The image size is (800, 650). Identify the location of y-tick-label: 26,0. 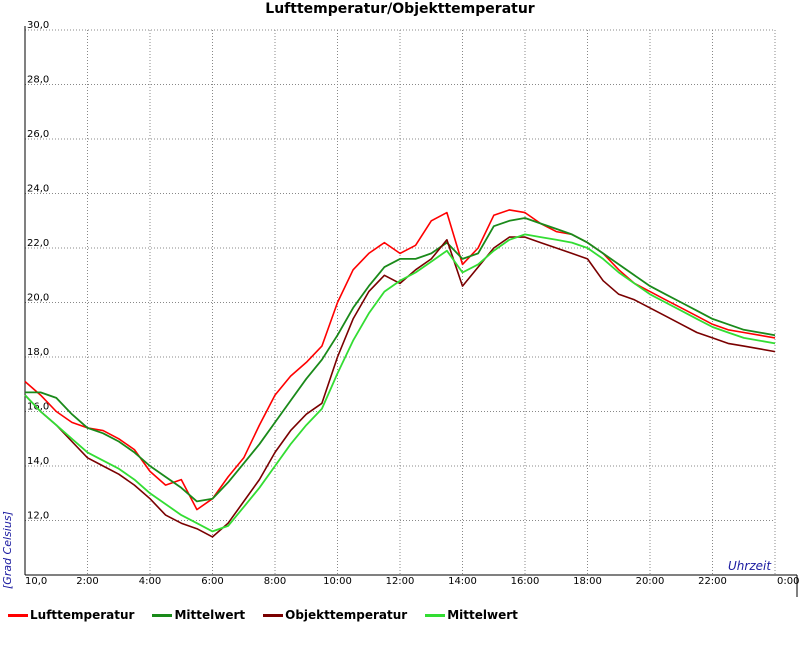
(38, 134).